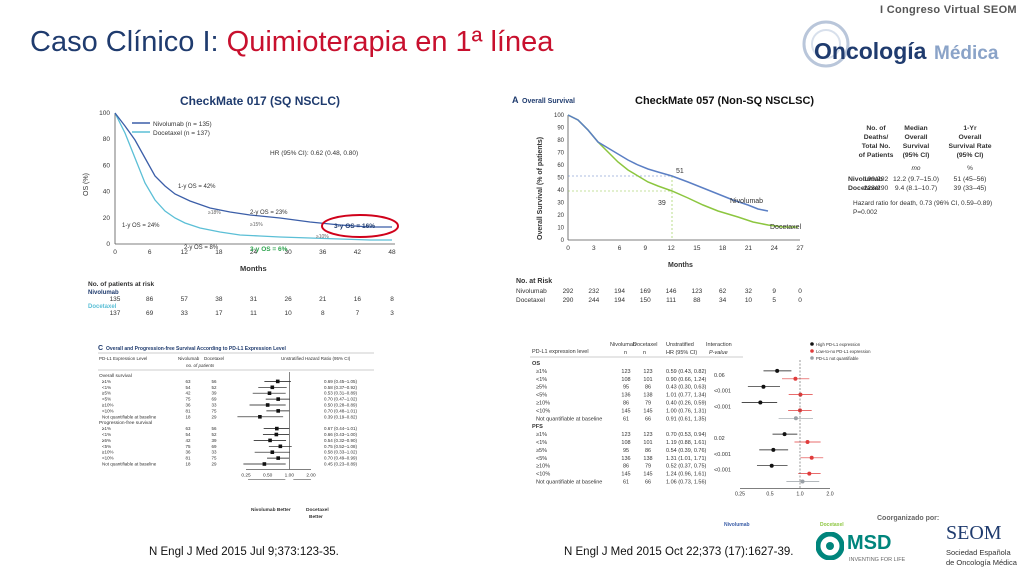  I want to click on km057-label-51: 51, so click(680, 171).